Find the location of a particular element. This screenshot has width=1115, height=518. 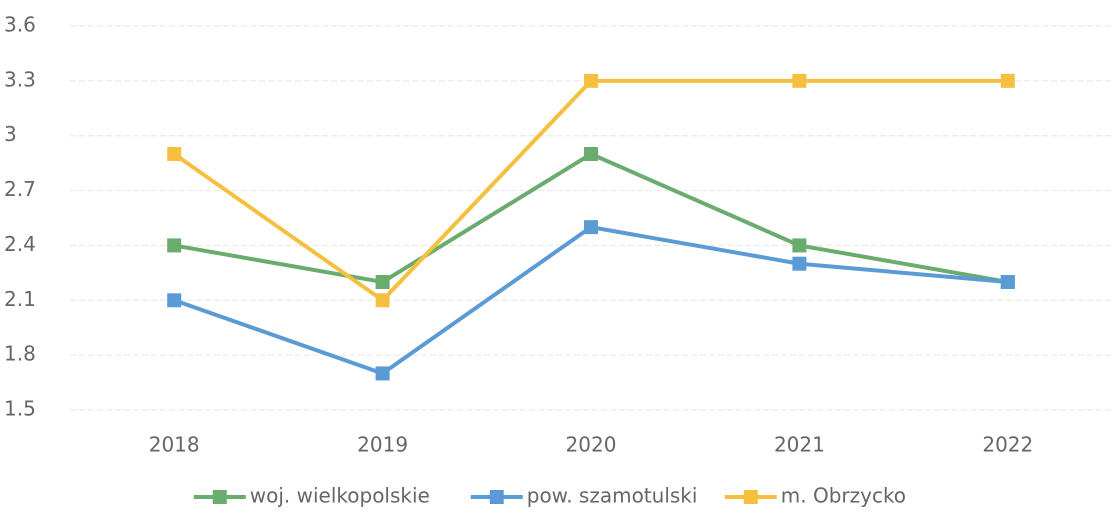

legend-label: m. Obrzycko is located at coordinates (843, 496).